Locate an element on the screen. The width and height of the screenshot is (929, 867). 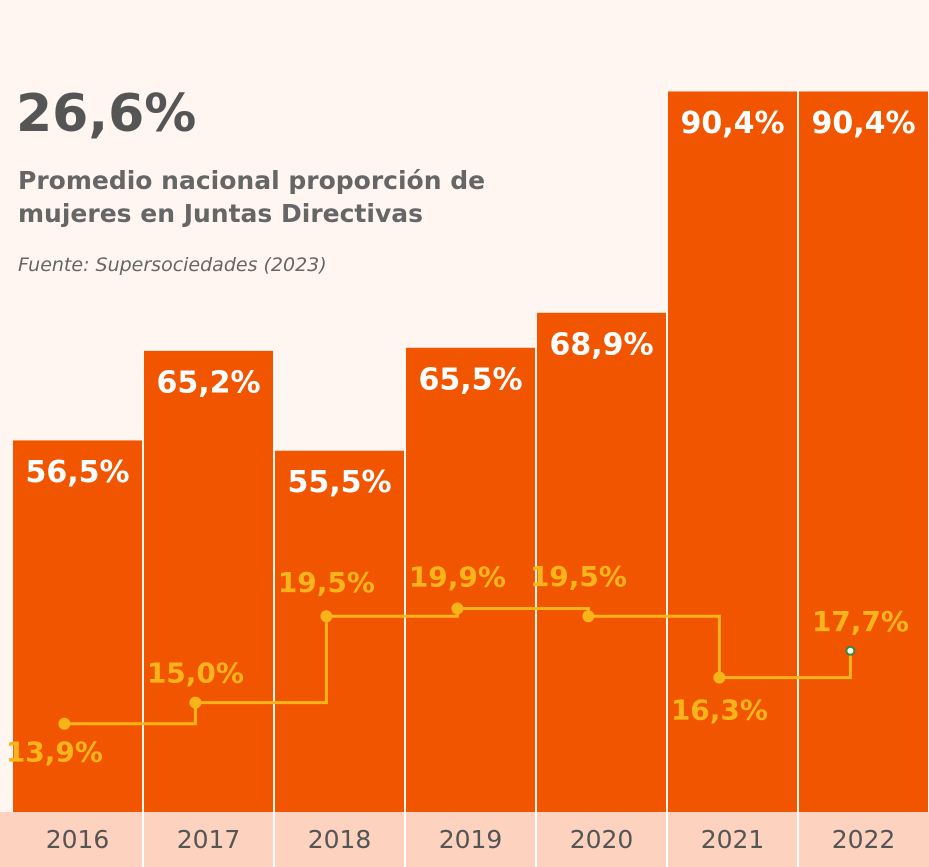
axis-band is located at coordinates (464, 839).